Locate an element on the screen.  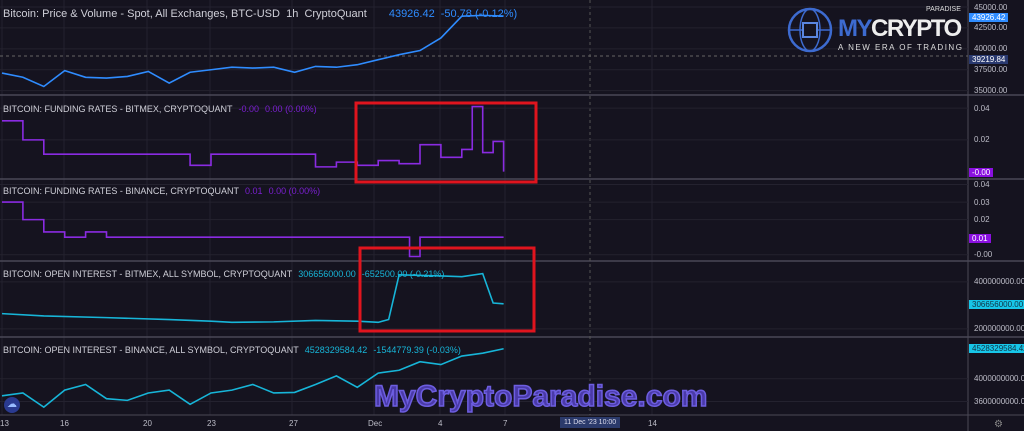
x-tick: 20 is located at coordinates (147, 423).